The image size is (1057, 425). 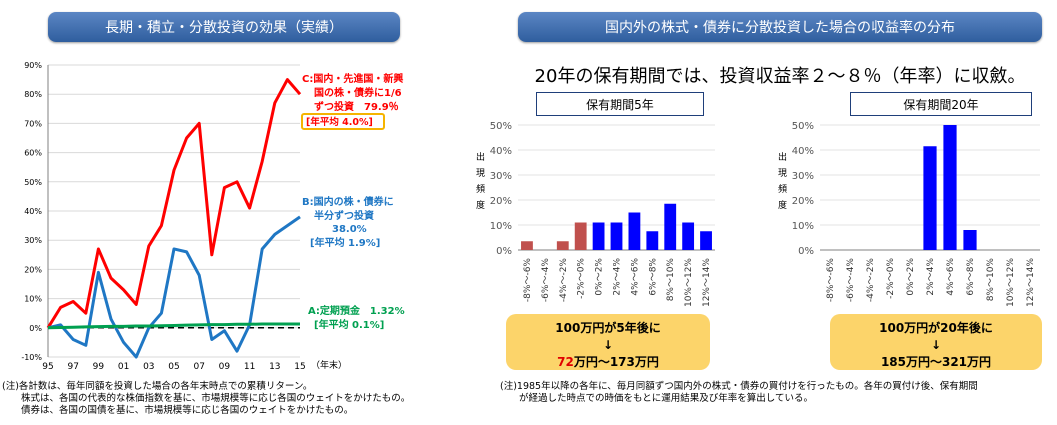 I want to click on result20-arrow: ↓, so click(x=936, y=345).